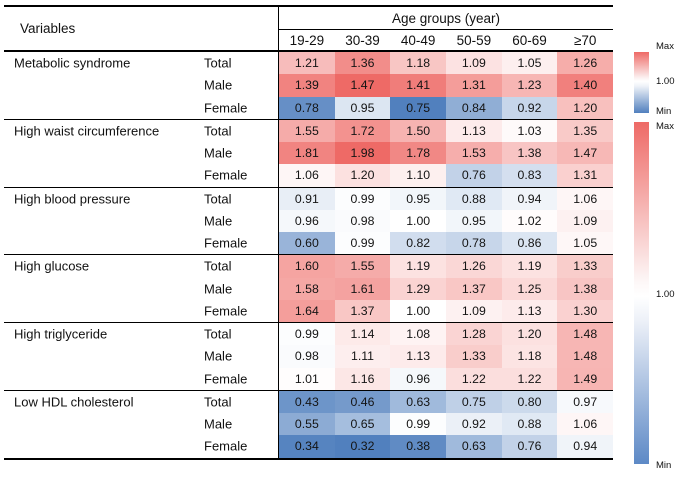 The width and height of the screenshot is (685, 481). What do you see at coordinates (52, 266) in the screenshot?
I see `variable-name: High glucose` at bounding box center [52, 266].